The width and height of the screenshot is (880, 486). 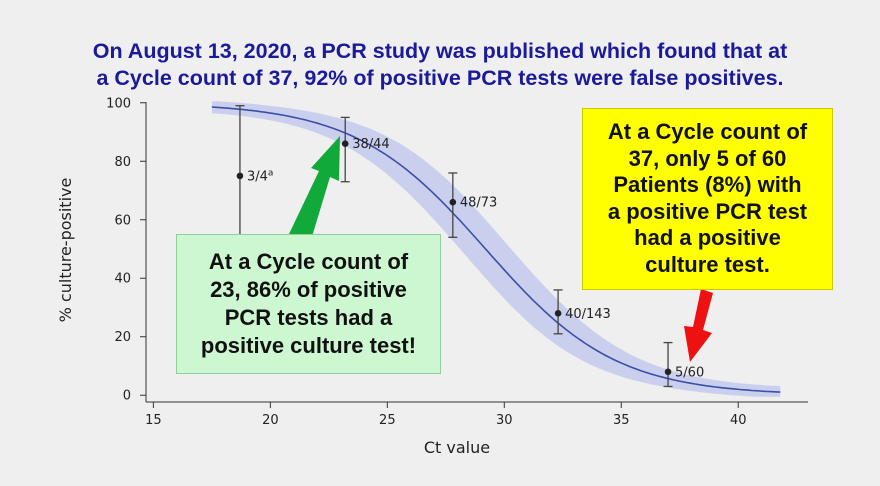 I want to click on red-arrow, so click(x=698, y=325).